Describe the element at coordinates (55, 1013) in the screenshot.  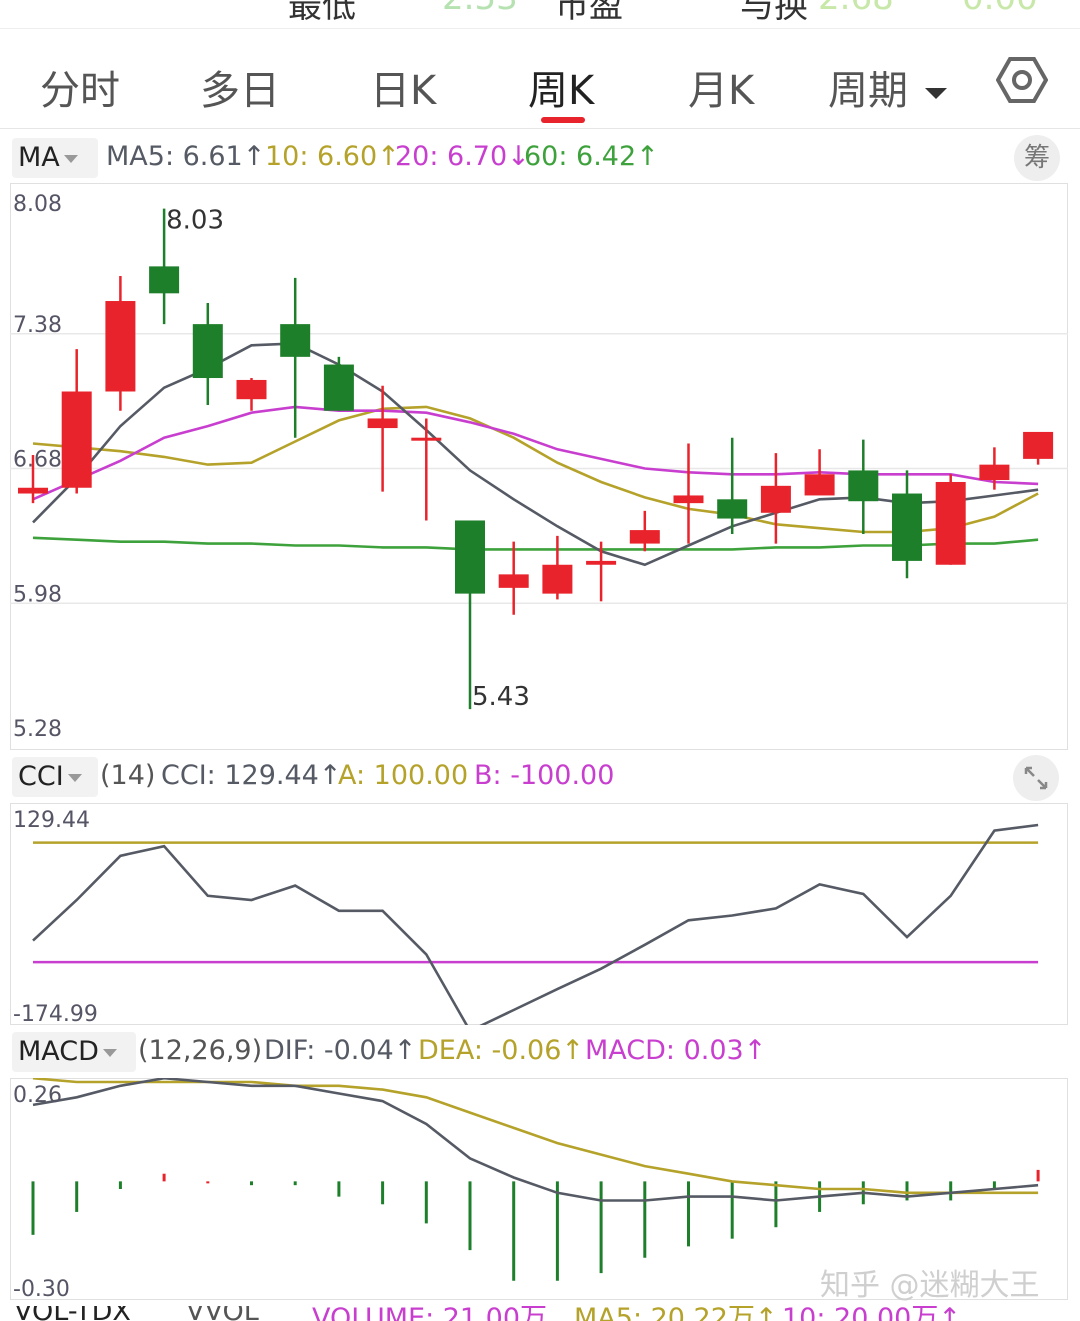
I see `cci-ytick-label: -174.99` at that location.